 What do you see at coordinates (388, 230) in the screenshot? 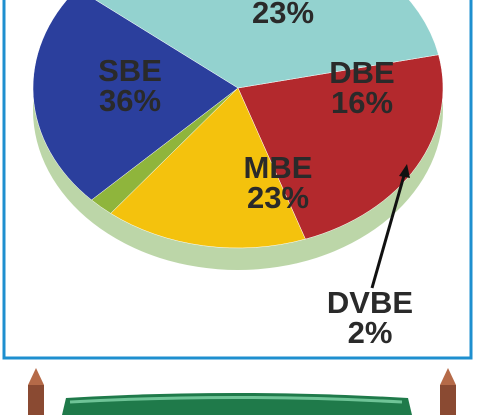
I see `pointer` at bounding box center [388, 230].